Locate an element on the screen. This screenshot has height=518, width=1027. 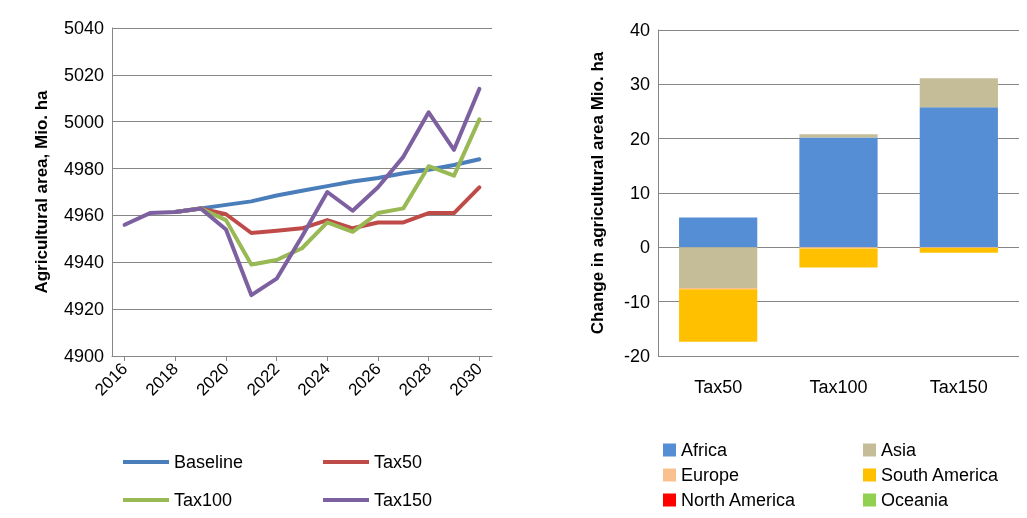
y-tick-label: 4940 is located at coordinates (83, 262).